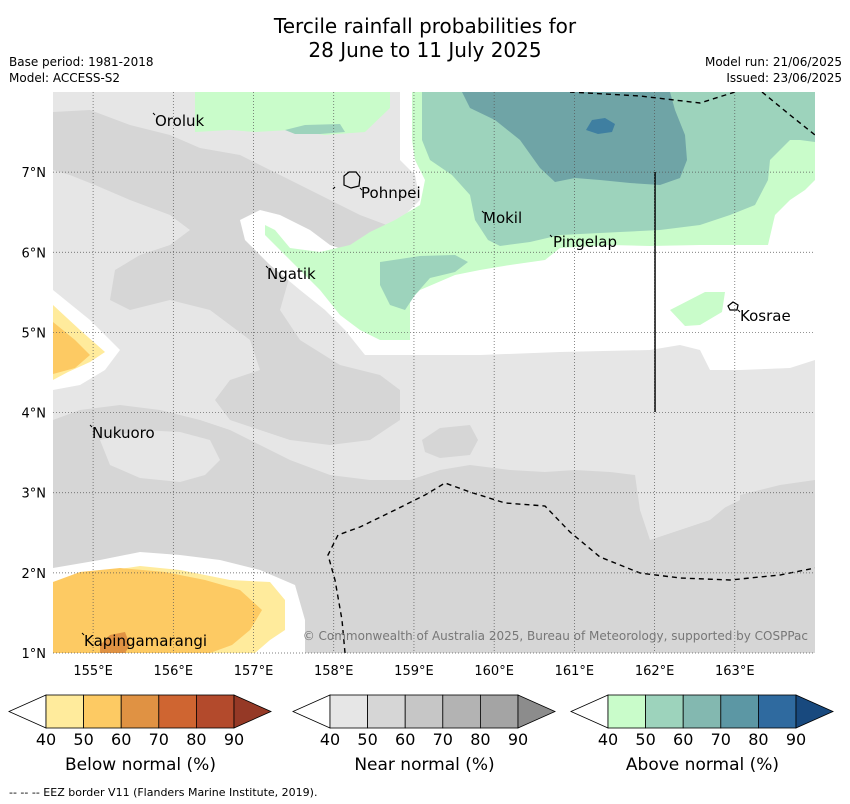  Describe the element at coordinates (702, 765) in the screenshot. I see `above-normal-colorbar-label: Above normal (%)` at that location.